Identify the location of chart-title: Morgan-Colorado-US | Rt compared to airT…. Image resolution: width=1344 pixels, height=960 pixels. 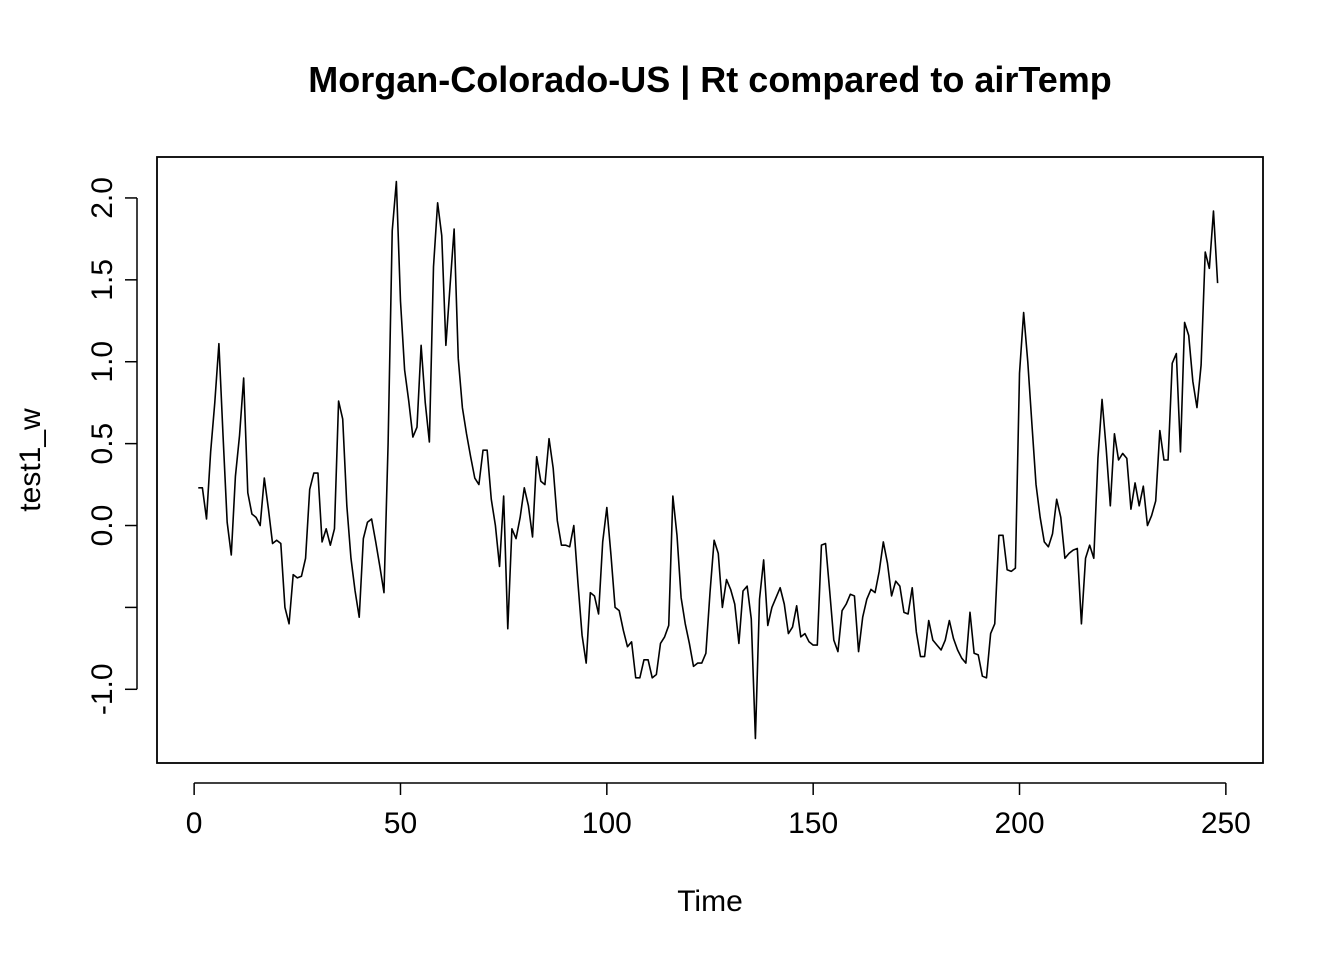
(709, 80).